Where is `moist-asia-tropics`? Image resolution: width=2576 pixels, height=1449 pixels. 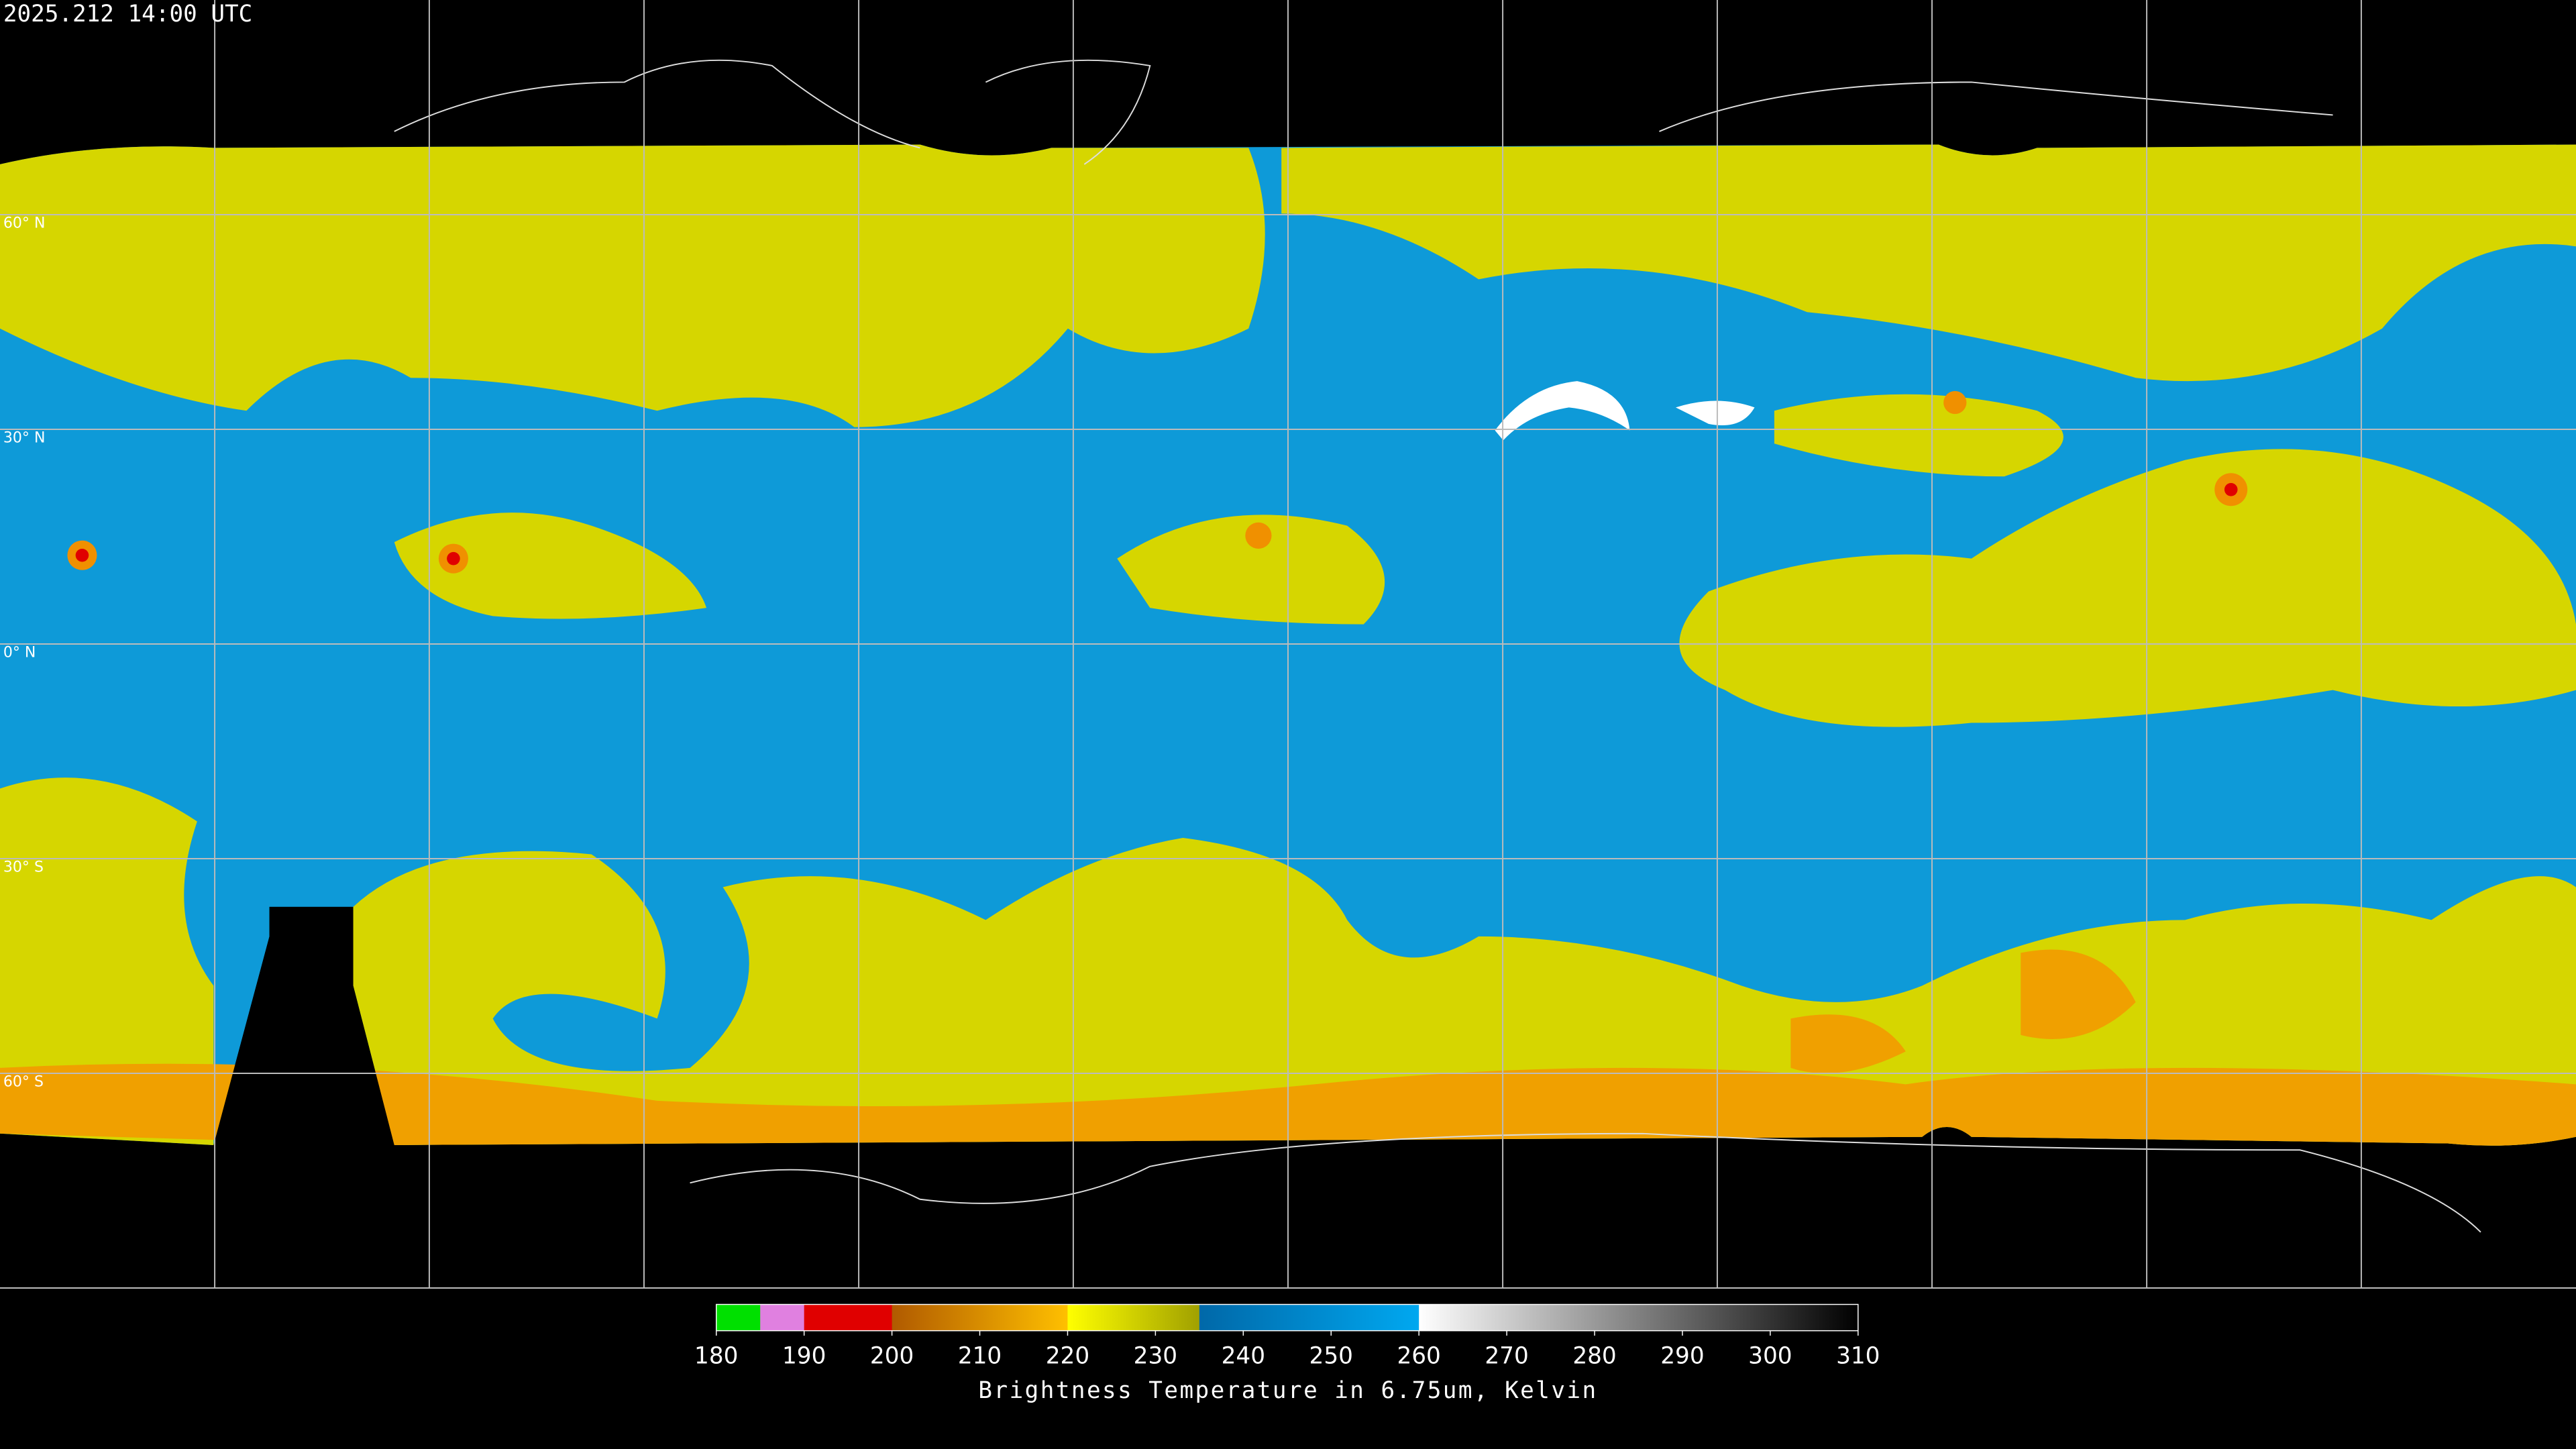
moist-asia-tropics is located at coordinates (2127, 588).